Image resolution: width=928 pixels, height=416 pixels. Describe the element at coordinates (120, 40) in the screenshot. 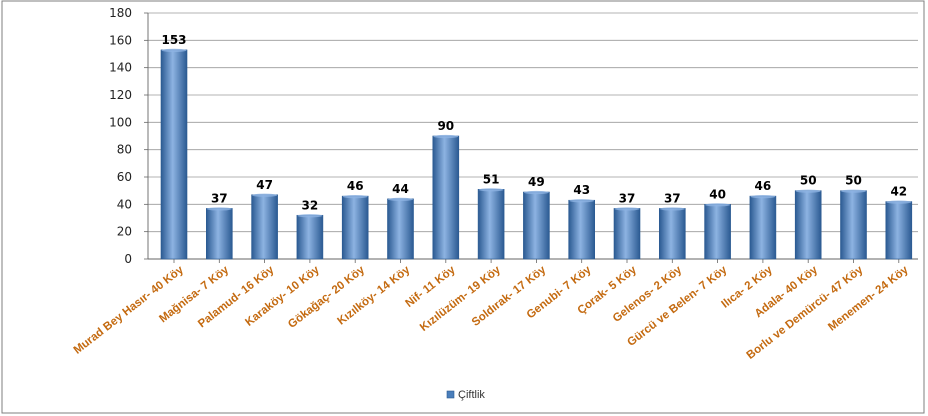

I see `y-tick-label: 160` at that location.